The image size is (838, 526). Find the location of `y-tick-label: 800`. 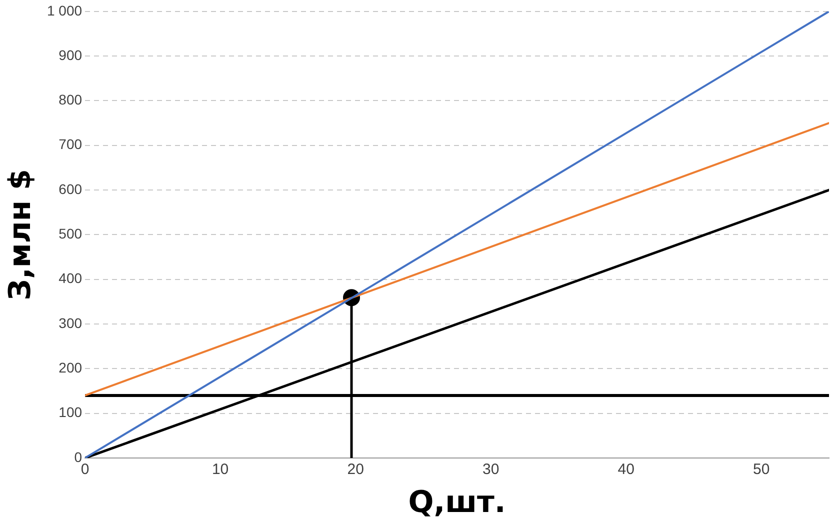

y-tick-label: 800 is located at coordinates (70, 100).